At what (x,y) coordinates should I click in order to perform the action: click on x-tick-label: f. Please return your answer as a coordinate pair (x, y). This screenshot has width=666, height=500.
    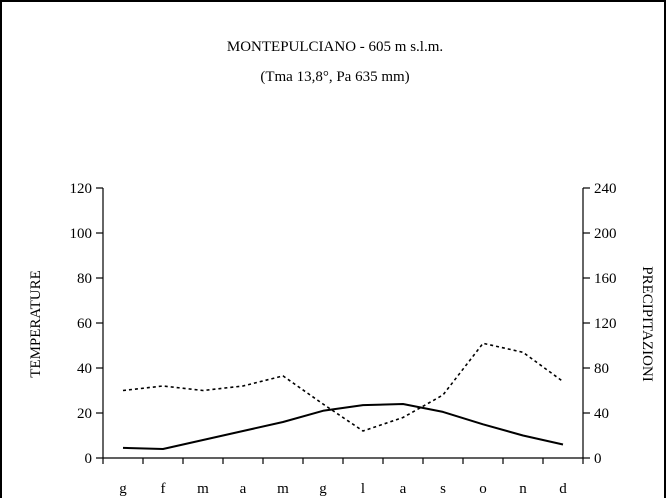
    Looking at the image, I should click on (163, 489).